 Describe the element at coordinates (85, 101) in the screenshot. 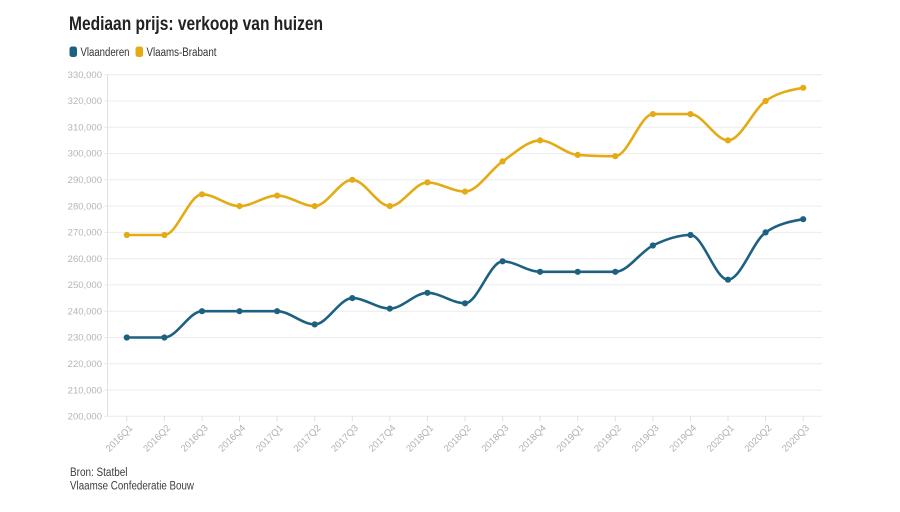

I see `svg-text: 320,000` at that location.